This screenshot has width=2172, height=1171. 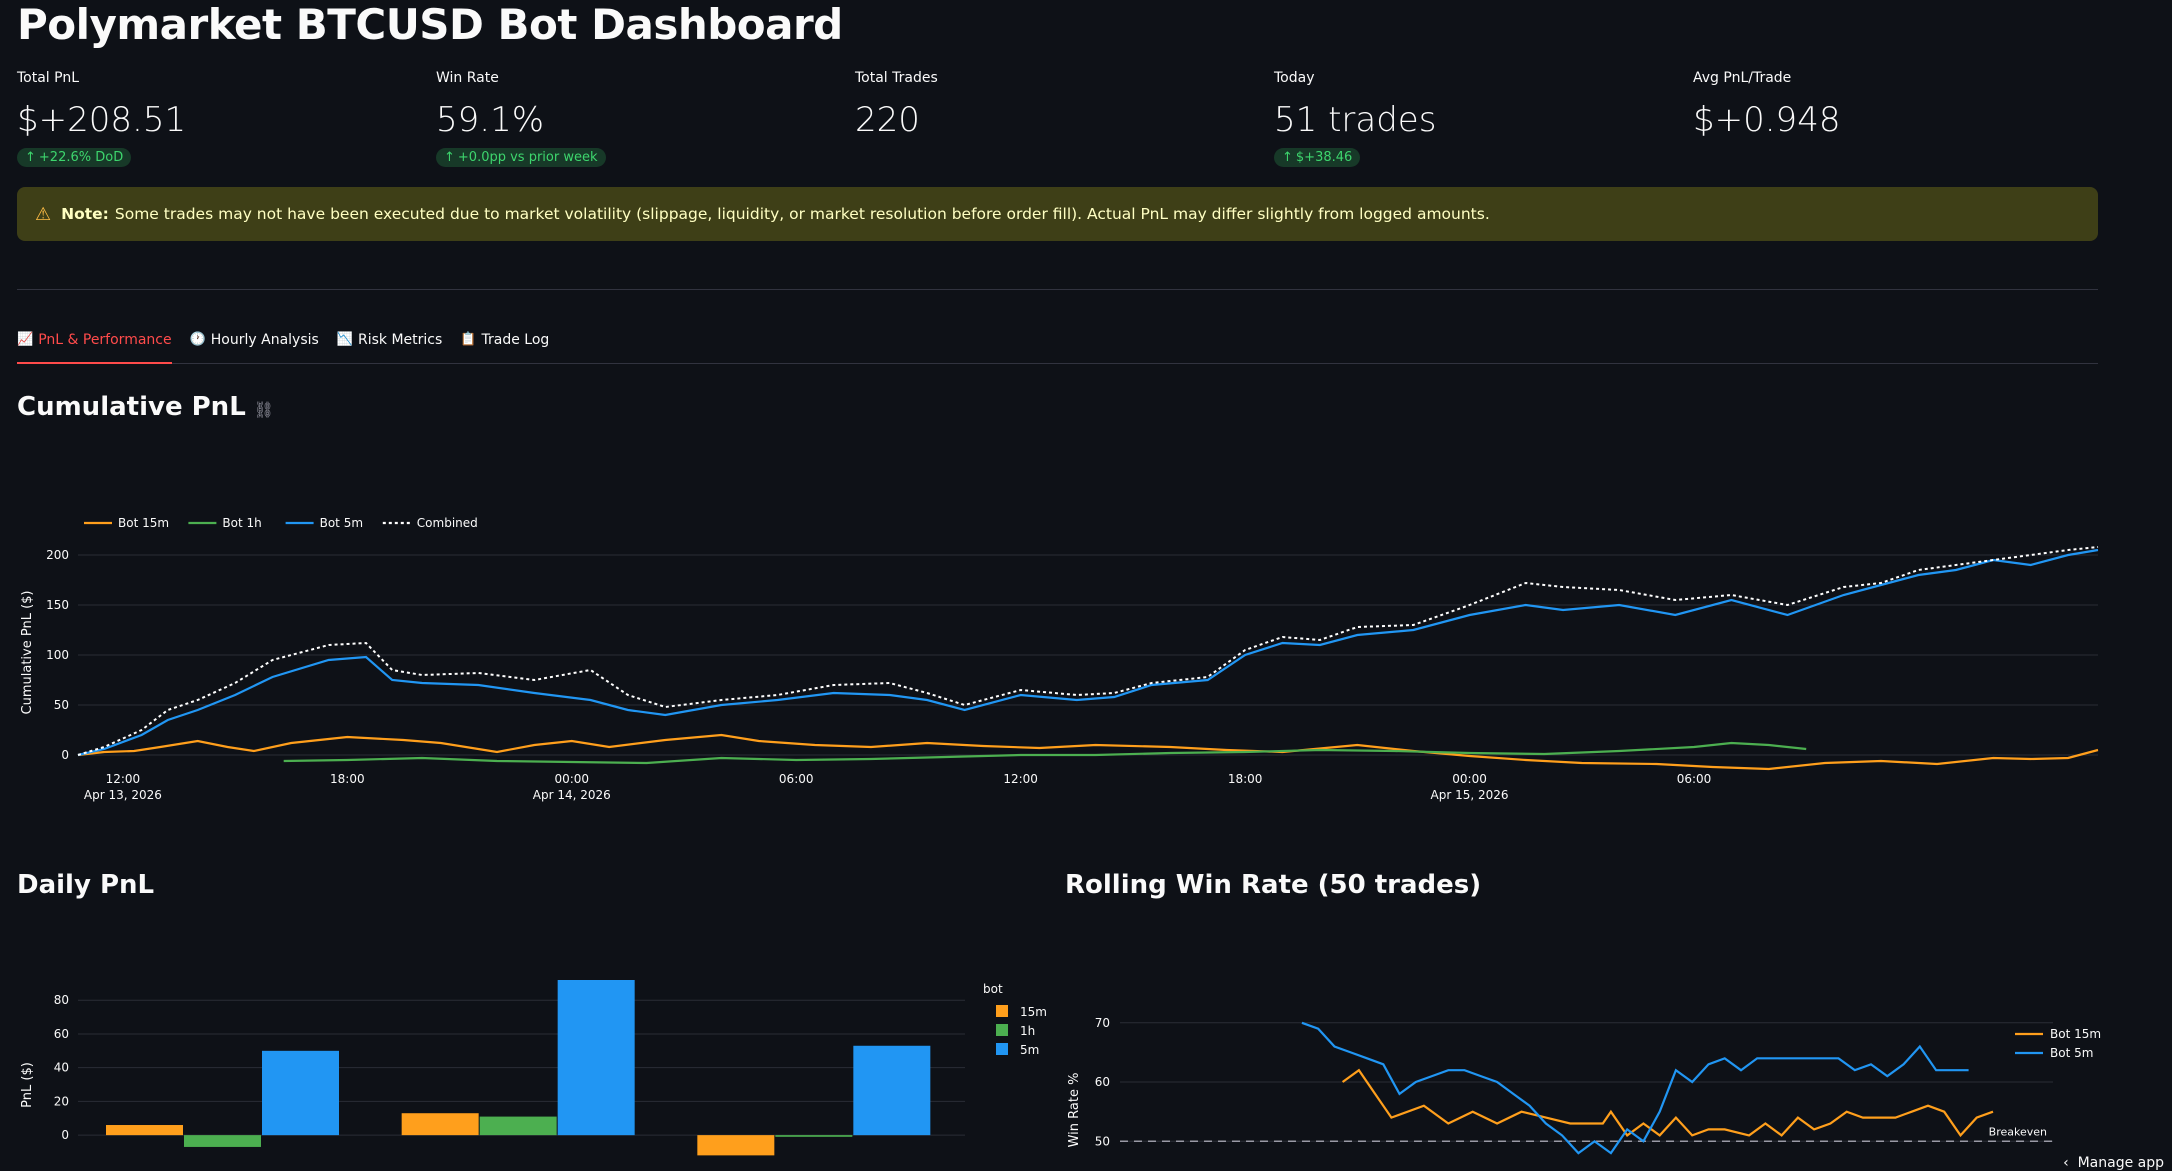 What do you see at coordinates (1474, 118) in the screenshot?
I see `metric-today: Today 51 trades ↑ $+38.46` at bounding box center [1474, 118].